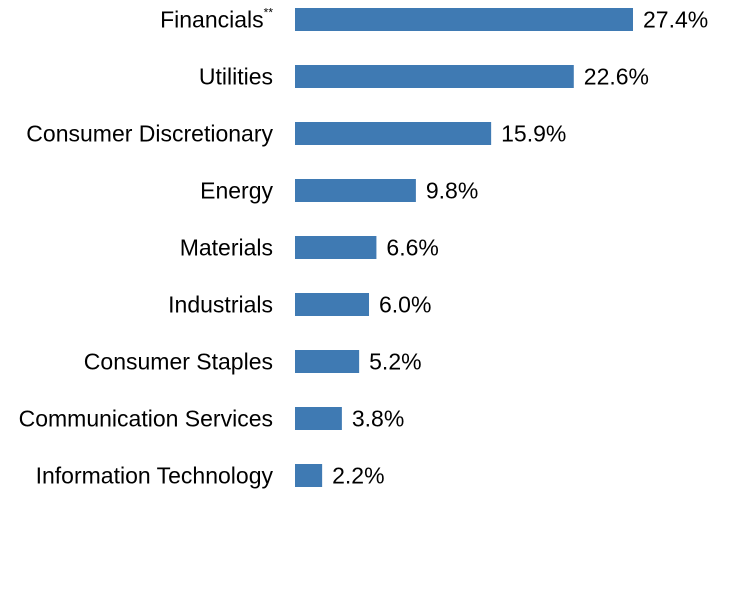 This screenshot has width=732, height=600. What do you see at coordinates (318, 418) in the screenshot?
I see `bar-communication-services` at bounding box center [318, 418].